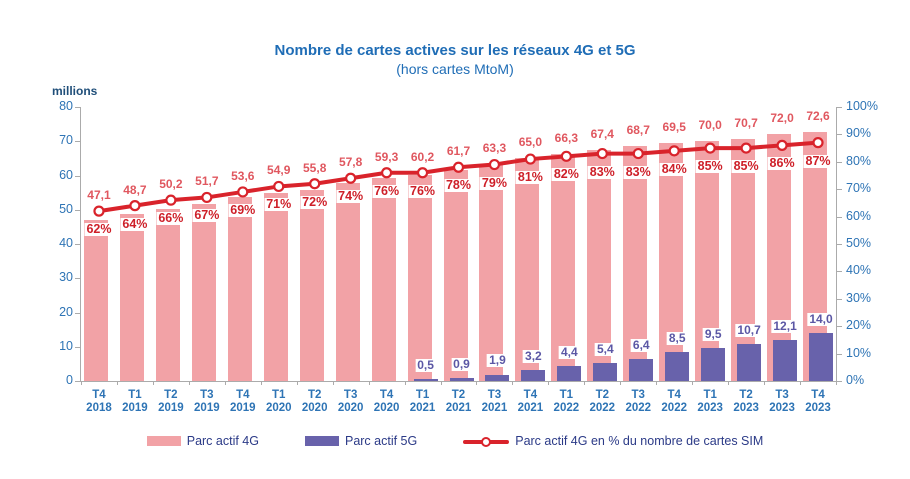 The width and height of the screenshot is (910, 479). I want to click on value-label-4g: 68,7, so click(638, 129).